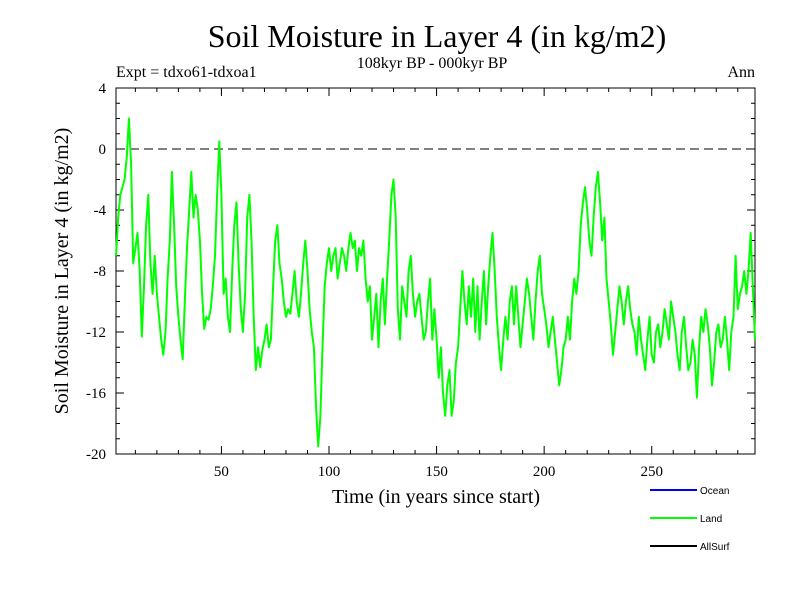  I want to click on y-tick-label: -20, so click(96, 455).